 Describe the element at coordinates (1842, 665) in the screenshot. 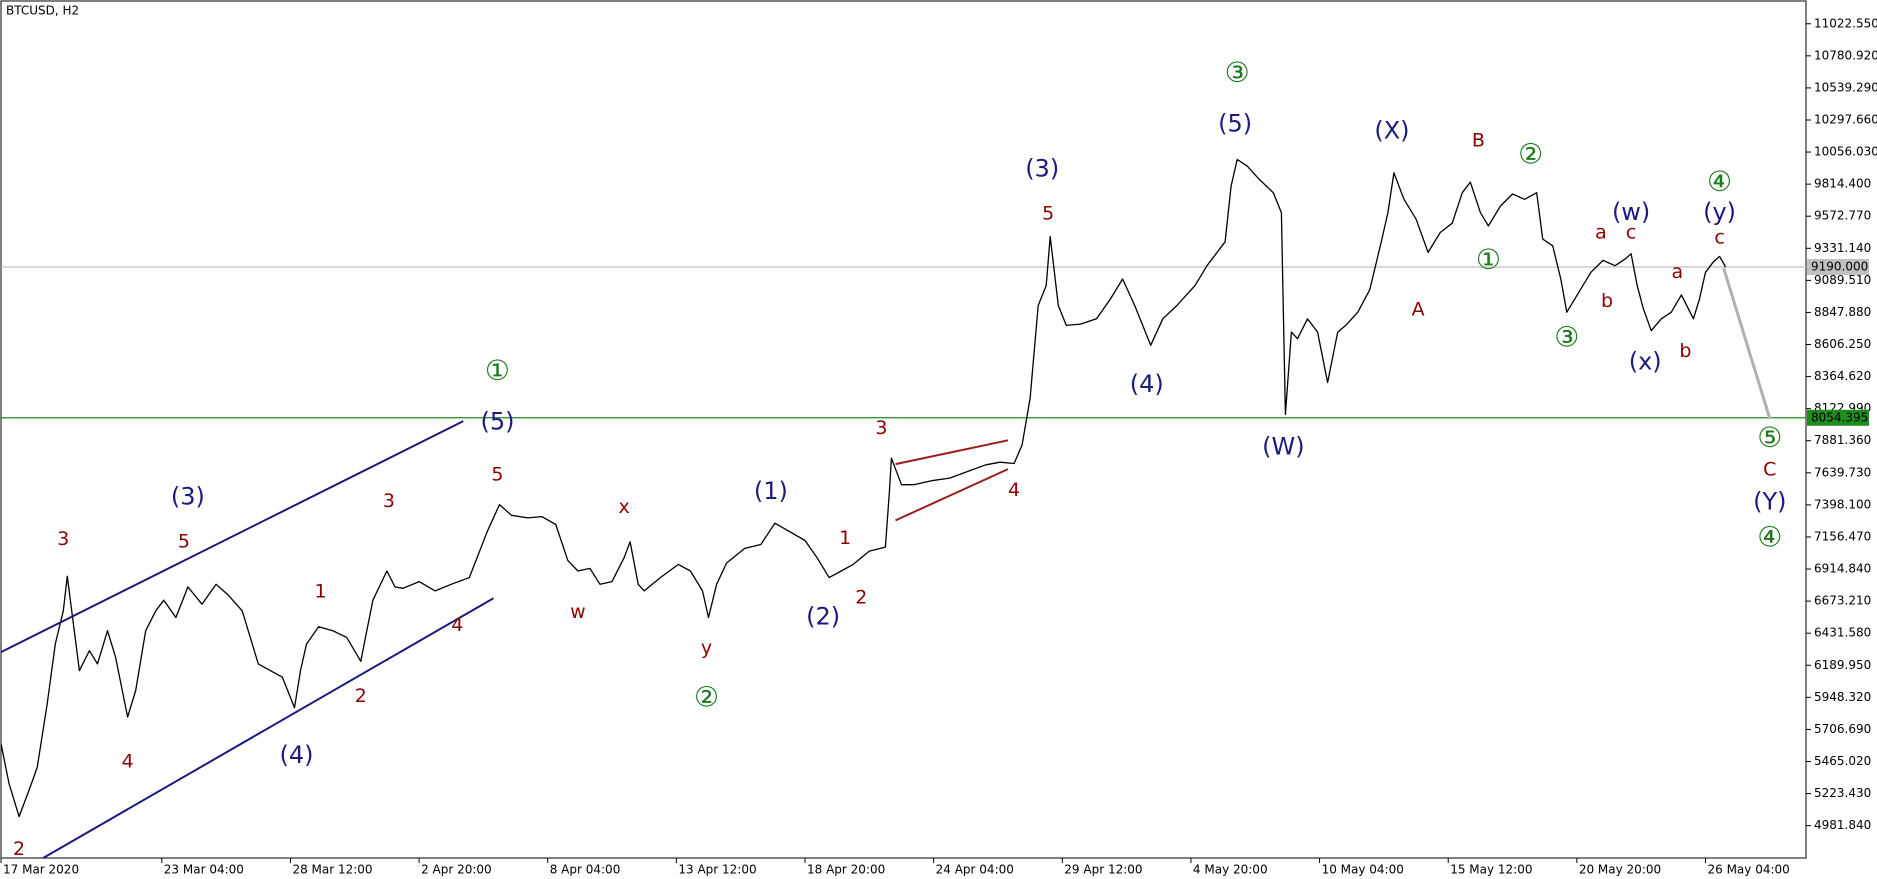

I see `y-tick-label: 6189.950` at that location.